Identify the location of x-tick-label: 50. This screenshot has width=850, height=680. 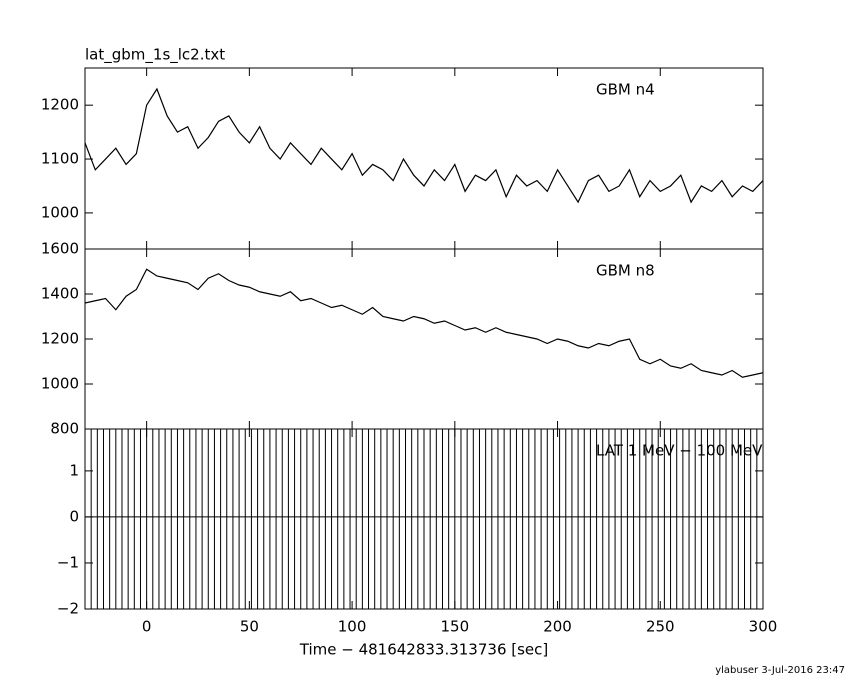
(249, 627).